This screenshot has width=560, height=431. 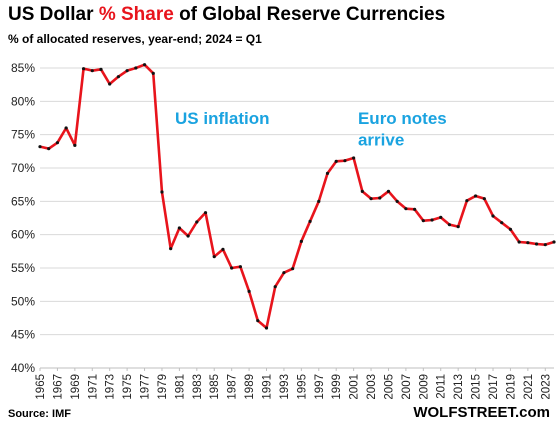 I want to click on x-tick-label: 1995, so click(x=302, y=387).